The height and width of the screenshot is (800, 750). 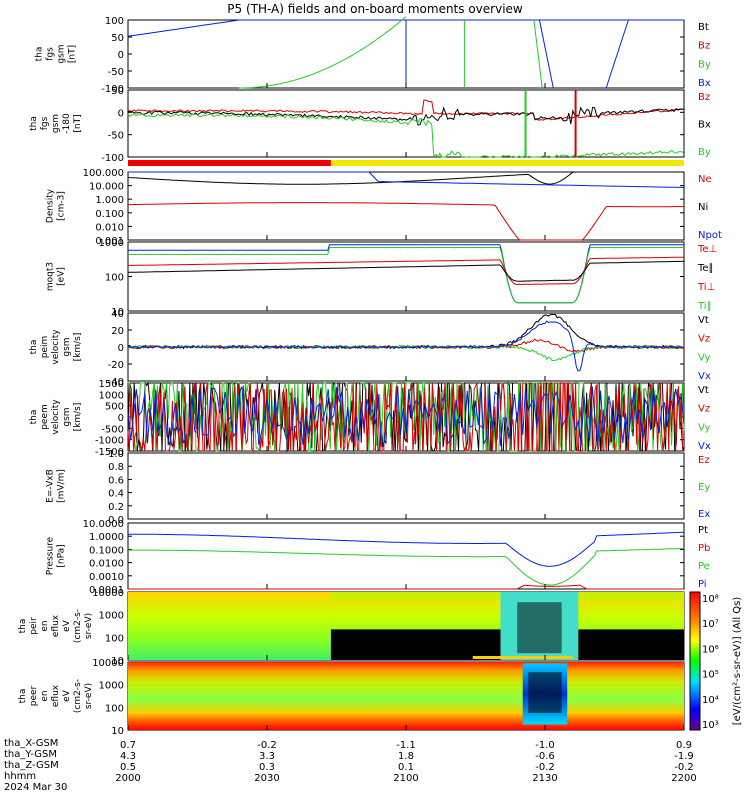 What do you see at coordinates (106, 577) in the screenshot?
I see `pressure-ytick: 0.0010` at bounding box center [106, 577].